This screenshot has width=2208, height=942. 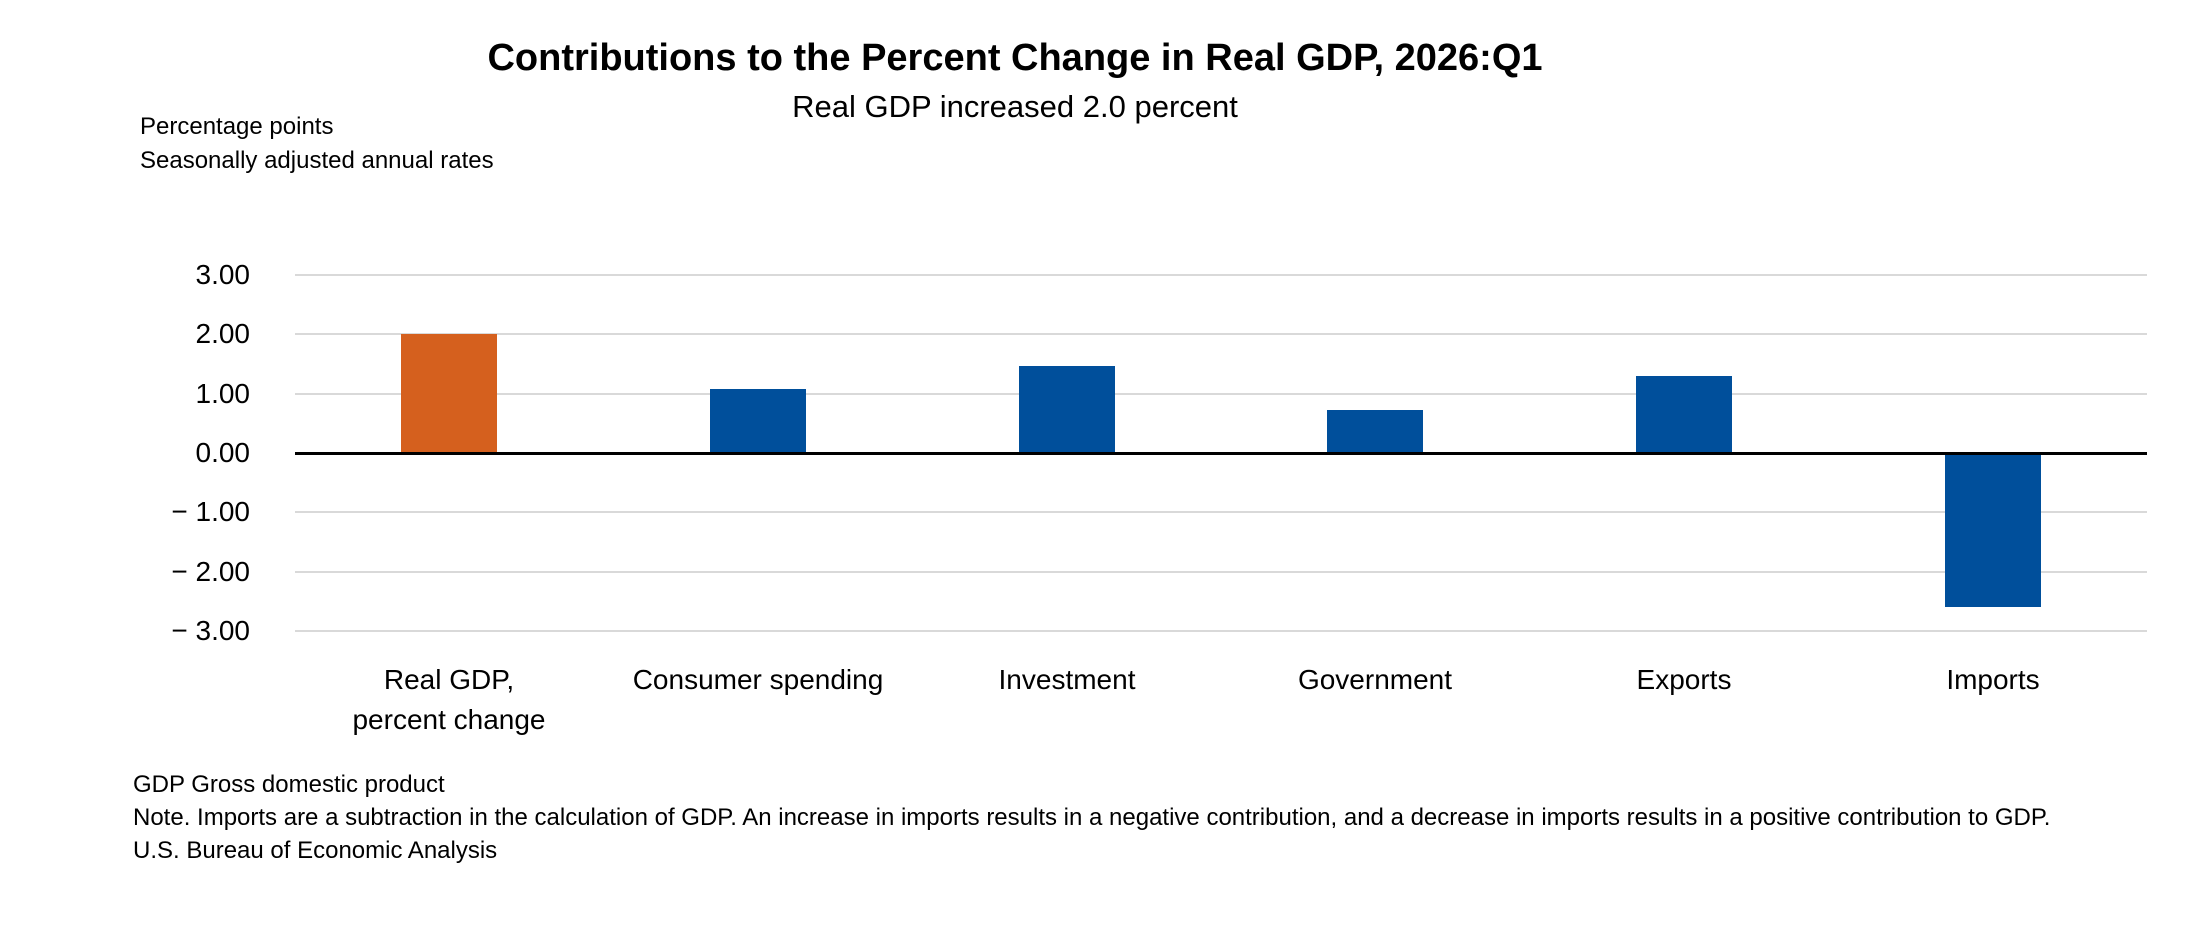 I want to click on x-axis-label-exports: Exports, so click(x=1684, y=680).